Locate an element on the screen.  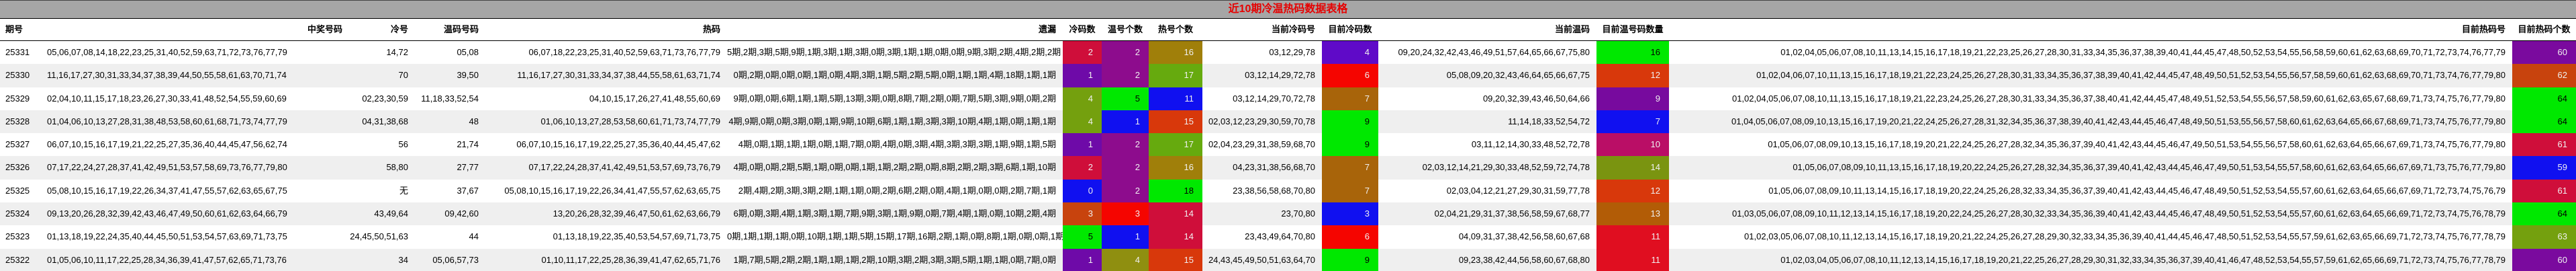
badge-warm-count: 4 is located at coordinates (1125, 259).